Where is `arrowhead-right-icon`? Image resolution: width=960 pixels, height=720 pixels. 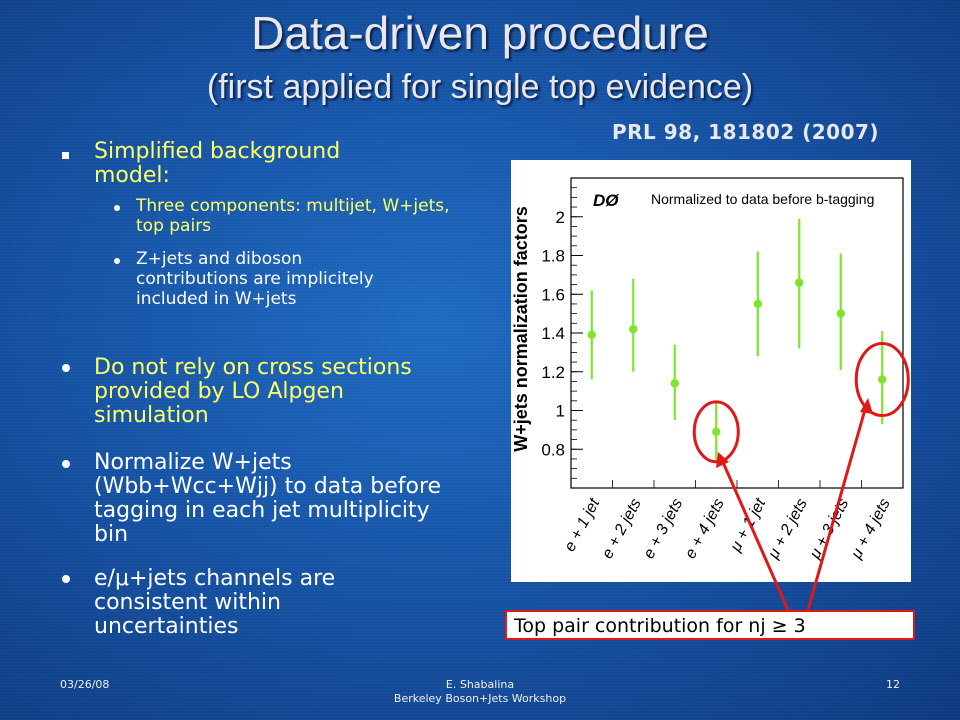 arrowhead-right-icon is located at coordinates (866, 406).